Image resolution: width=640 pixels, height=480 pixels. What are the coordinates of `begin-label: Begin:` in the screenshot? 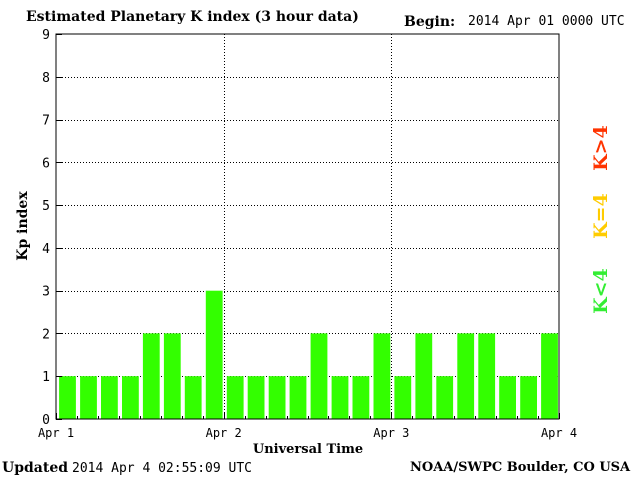 It's located at (430, 22).